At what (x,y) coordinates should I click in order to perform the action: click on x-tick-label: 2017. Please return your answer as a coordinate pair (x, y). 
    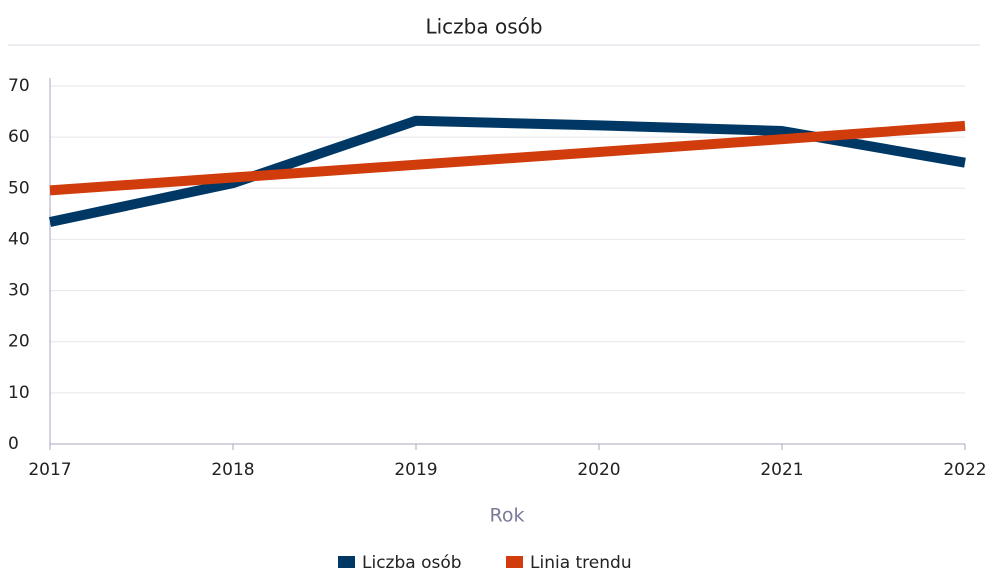
    Looking at the image, I should click on (49, 470).